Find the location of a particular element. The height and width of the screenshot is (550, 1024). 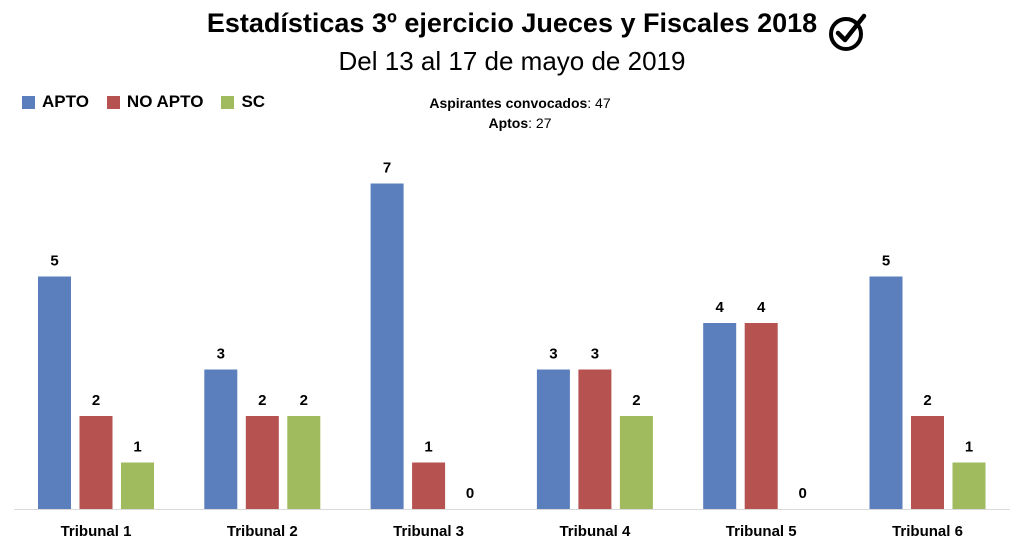

legend-label-sc: SC is located at coordinates (253, 101).